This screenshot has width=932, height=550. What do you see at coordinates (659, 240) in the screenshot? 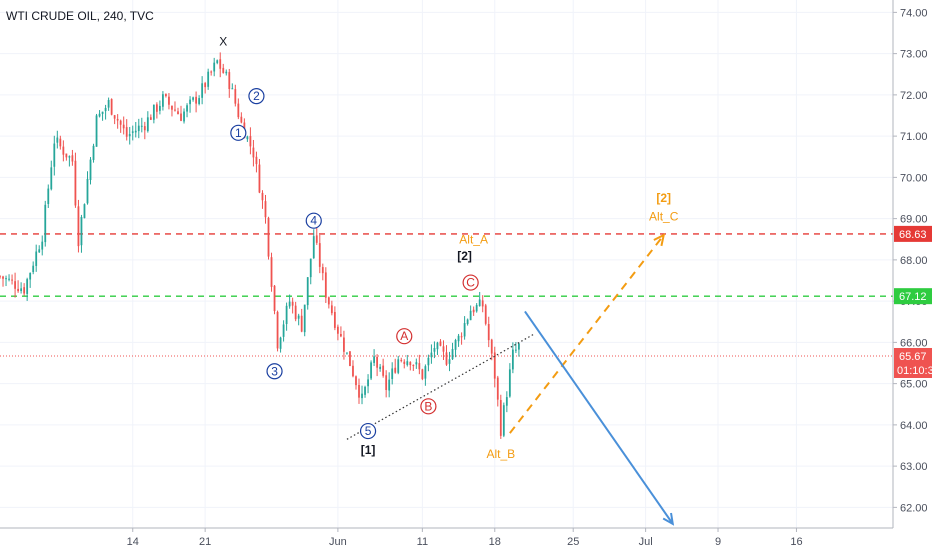
I see `arrow-head-icon` at bounding box center [659, 240].